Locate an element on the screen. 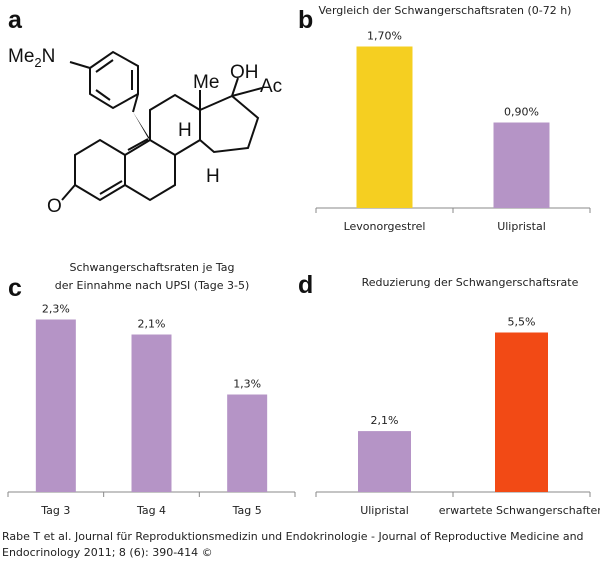 The height and width of the screenshot is (586, 600). caption: Endocrinology 2011; 8 (6): 390-414 © is located at coordinates (107, 552).